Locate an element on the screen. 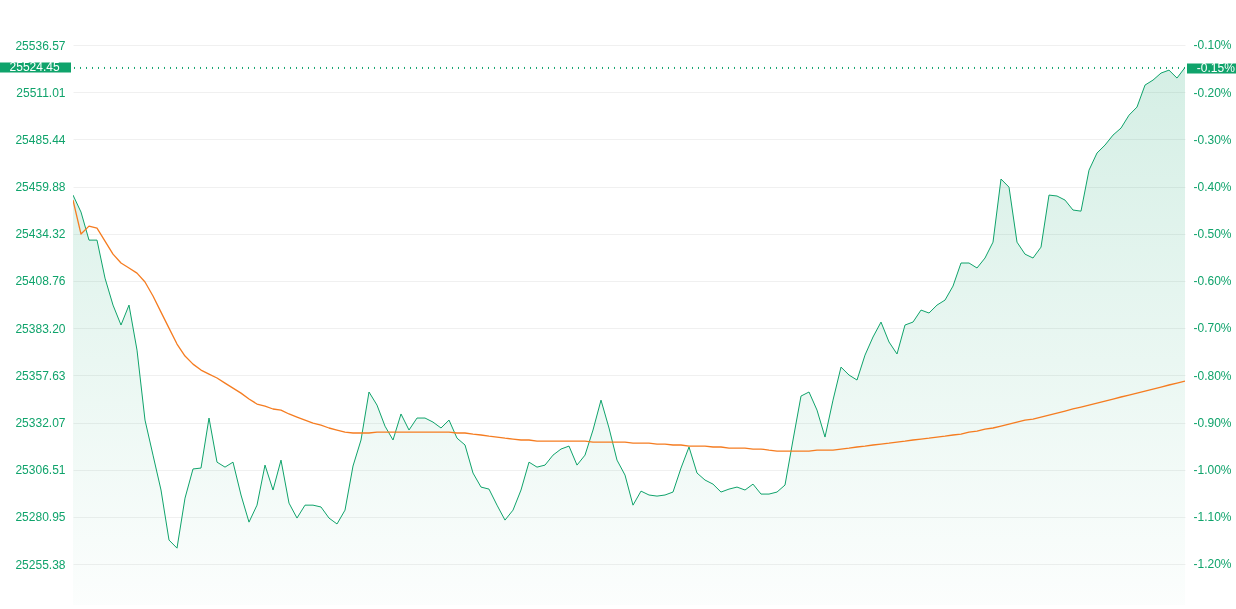  y-tick-label: 25306.51 is located at coordinates (40, 470).